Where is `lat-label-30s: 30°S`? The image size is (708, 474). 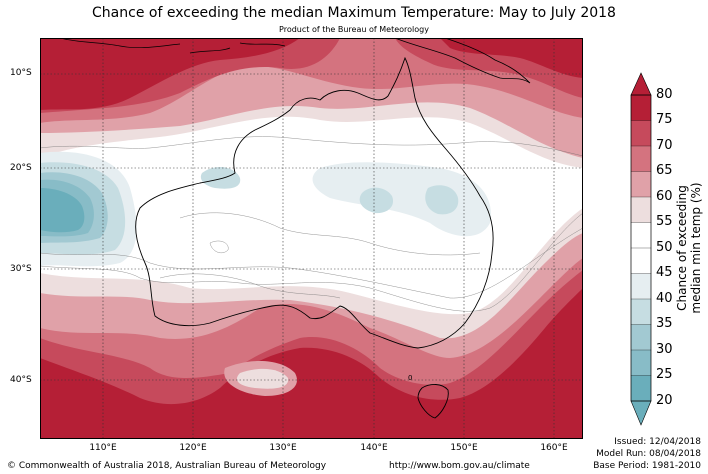
lat-label-30s: 30°S is located at coordinates (21, 269).